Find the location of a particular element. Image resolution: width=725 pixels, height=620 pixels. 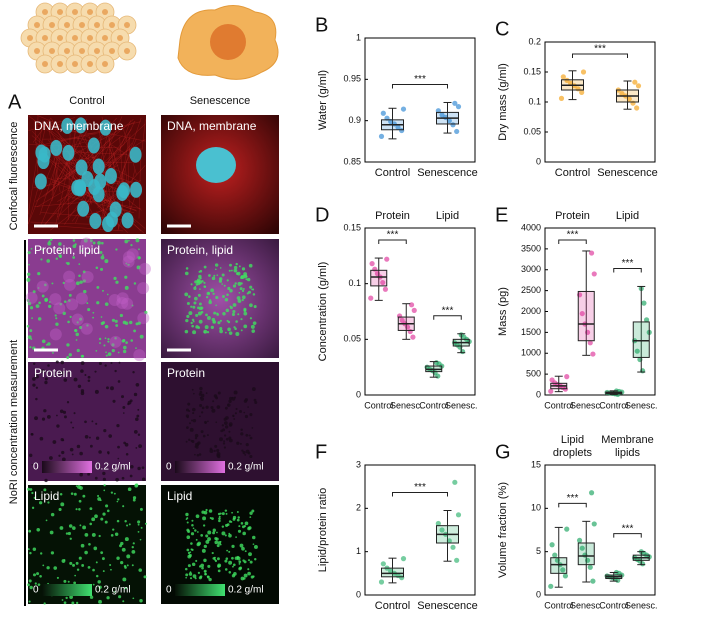

cell-cartoons is located at coordinates (78, 38).